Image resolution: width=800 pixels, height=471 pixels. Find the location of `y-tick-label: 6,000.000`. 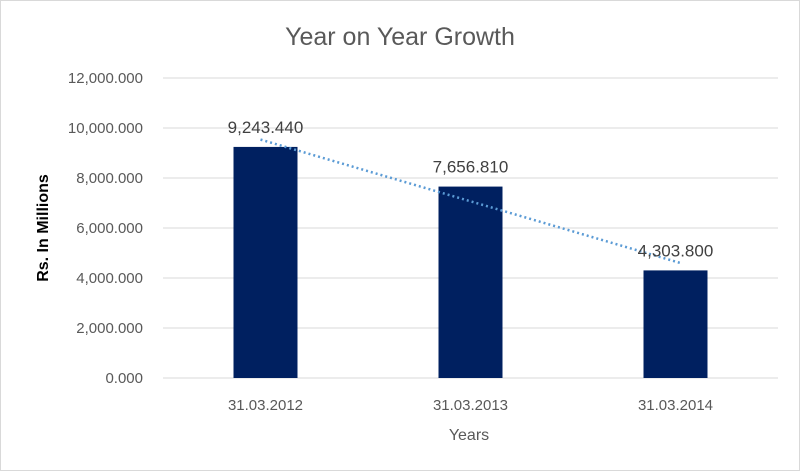

y-tick-label: 6,000.000 is located at coordinates (109, 228).